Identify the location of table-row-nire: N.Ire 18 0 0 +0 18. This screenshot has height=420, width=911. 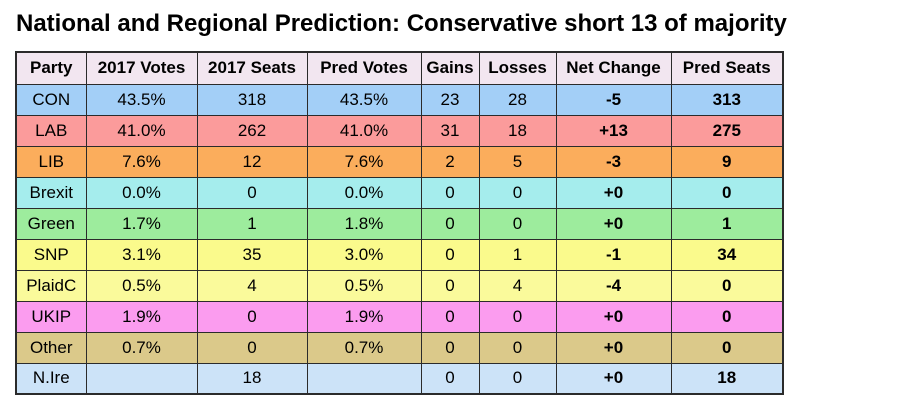
(399, 378).